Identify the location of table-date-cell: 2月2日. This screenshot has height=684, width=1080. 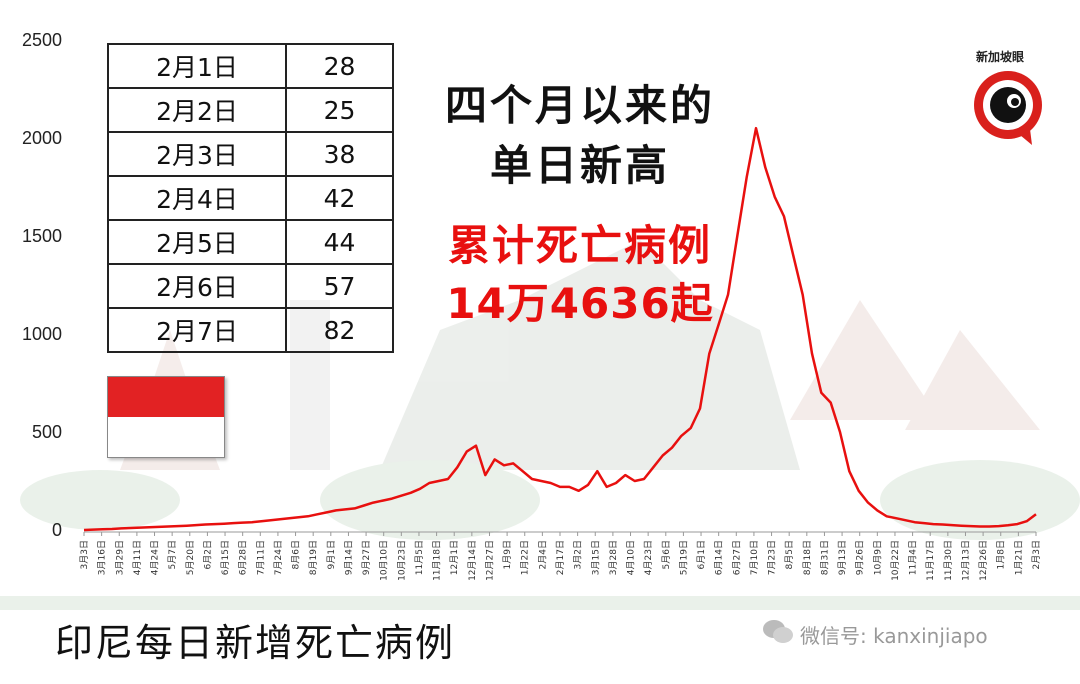
(197, 110).